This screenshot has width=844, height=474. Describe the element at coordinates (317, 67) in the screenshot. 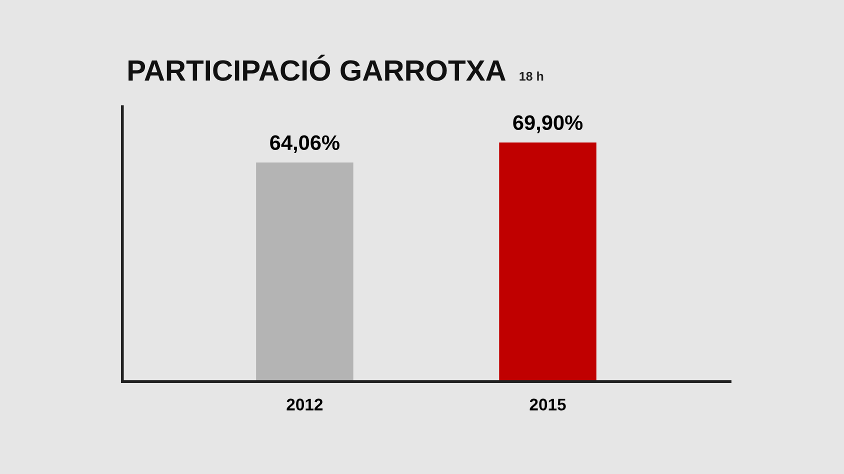

I see `chart-title: PARTICIPACIÓ GARROTXA` at that location.